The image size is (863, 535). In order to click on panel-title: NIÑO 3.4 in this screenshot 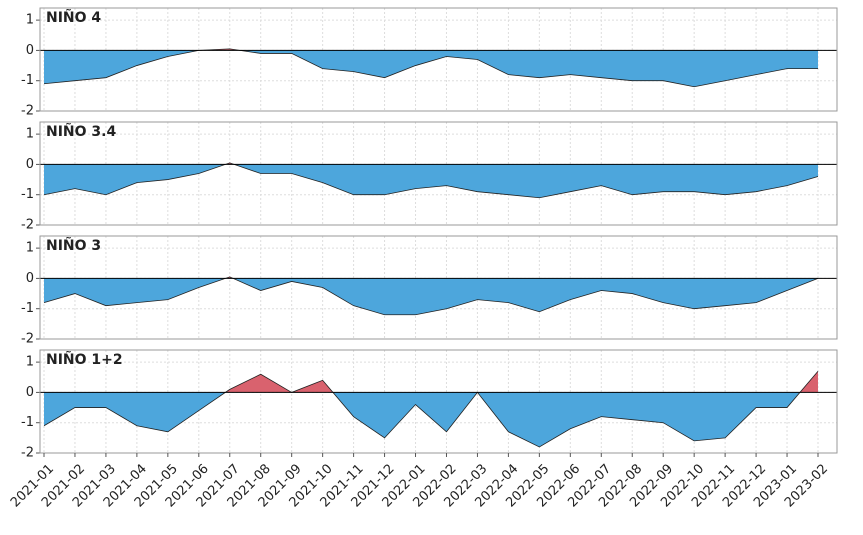, I will do `click(81, 131)`.